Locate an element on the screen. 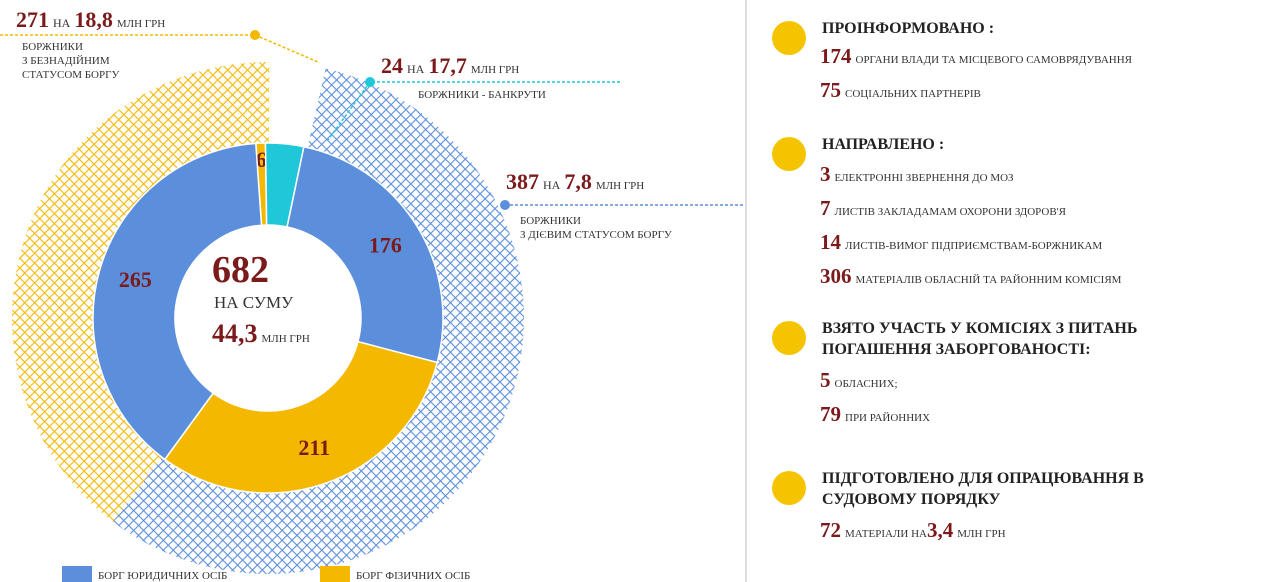 This screenshot has width=1265, height=582. stat-number: 72 is located at coordinates (830, 530).